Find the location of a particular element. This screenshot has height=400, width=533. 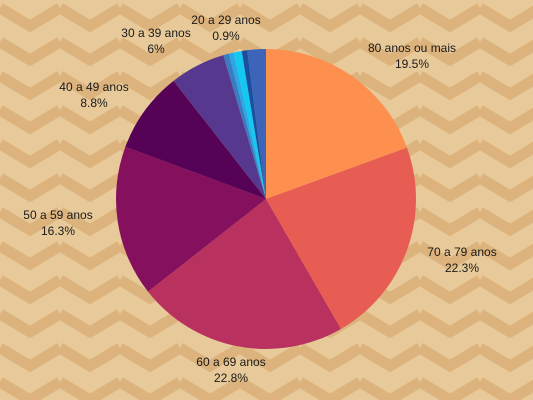

slice-value-30-a-39-anos: 6% is located at coordinates (156, 49).